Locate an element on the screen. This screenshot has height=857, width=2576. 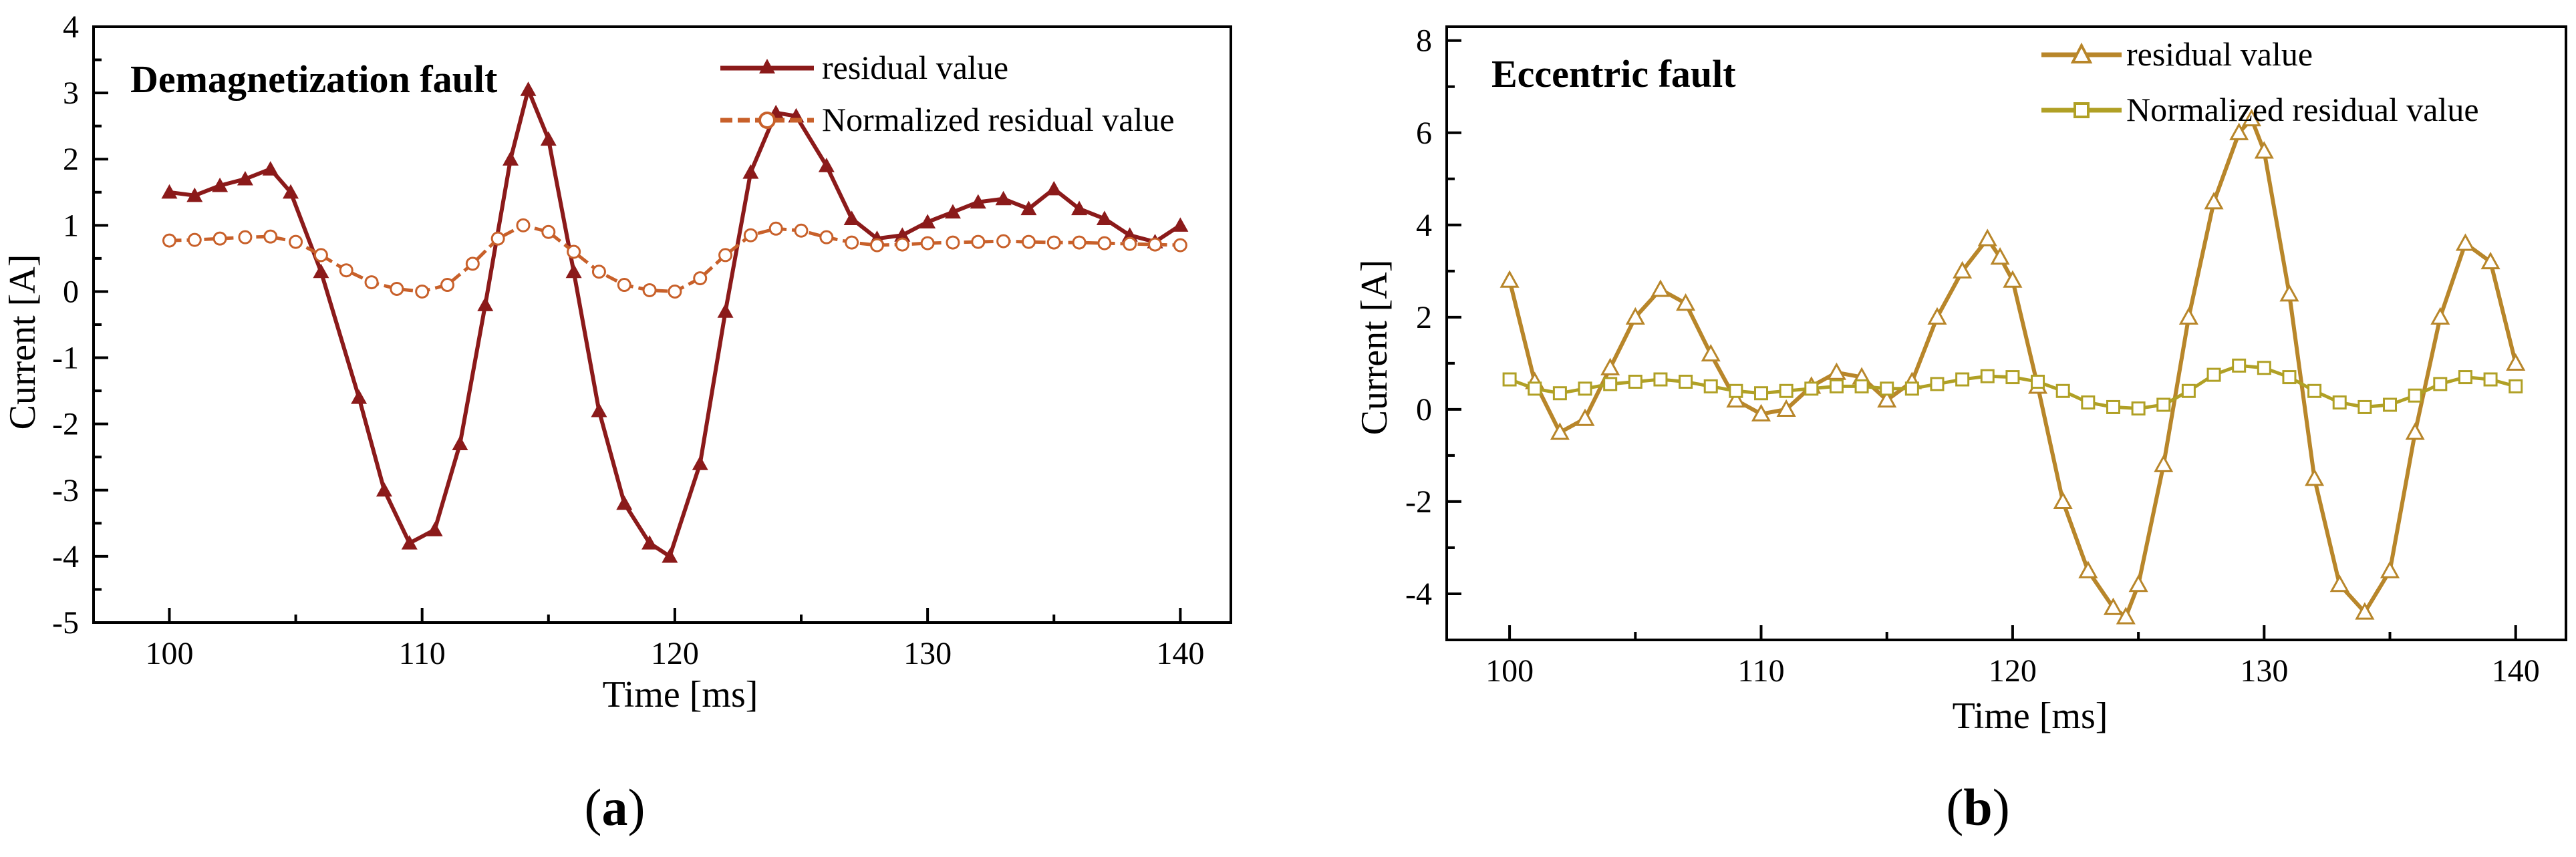
legend-b-label-normalized: Normalized residual value is located at coordinates (2302, 109).